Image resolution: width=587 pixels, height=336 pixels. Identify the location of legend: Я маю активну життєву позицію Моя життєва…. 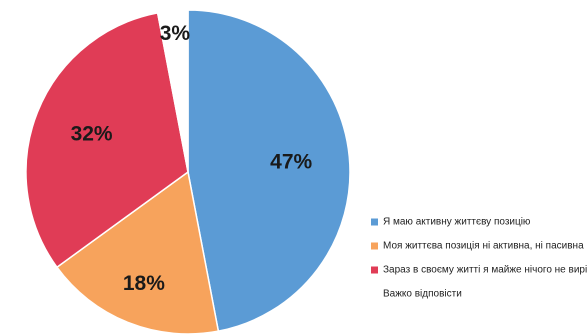
(479, 258).